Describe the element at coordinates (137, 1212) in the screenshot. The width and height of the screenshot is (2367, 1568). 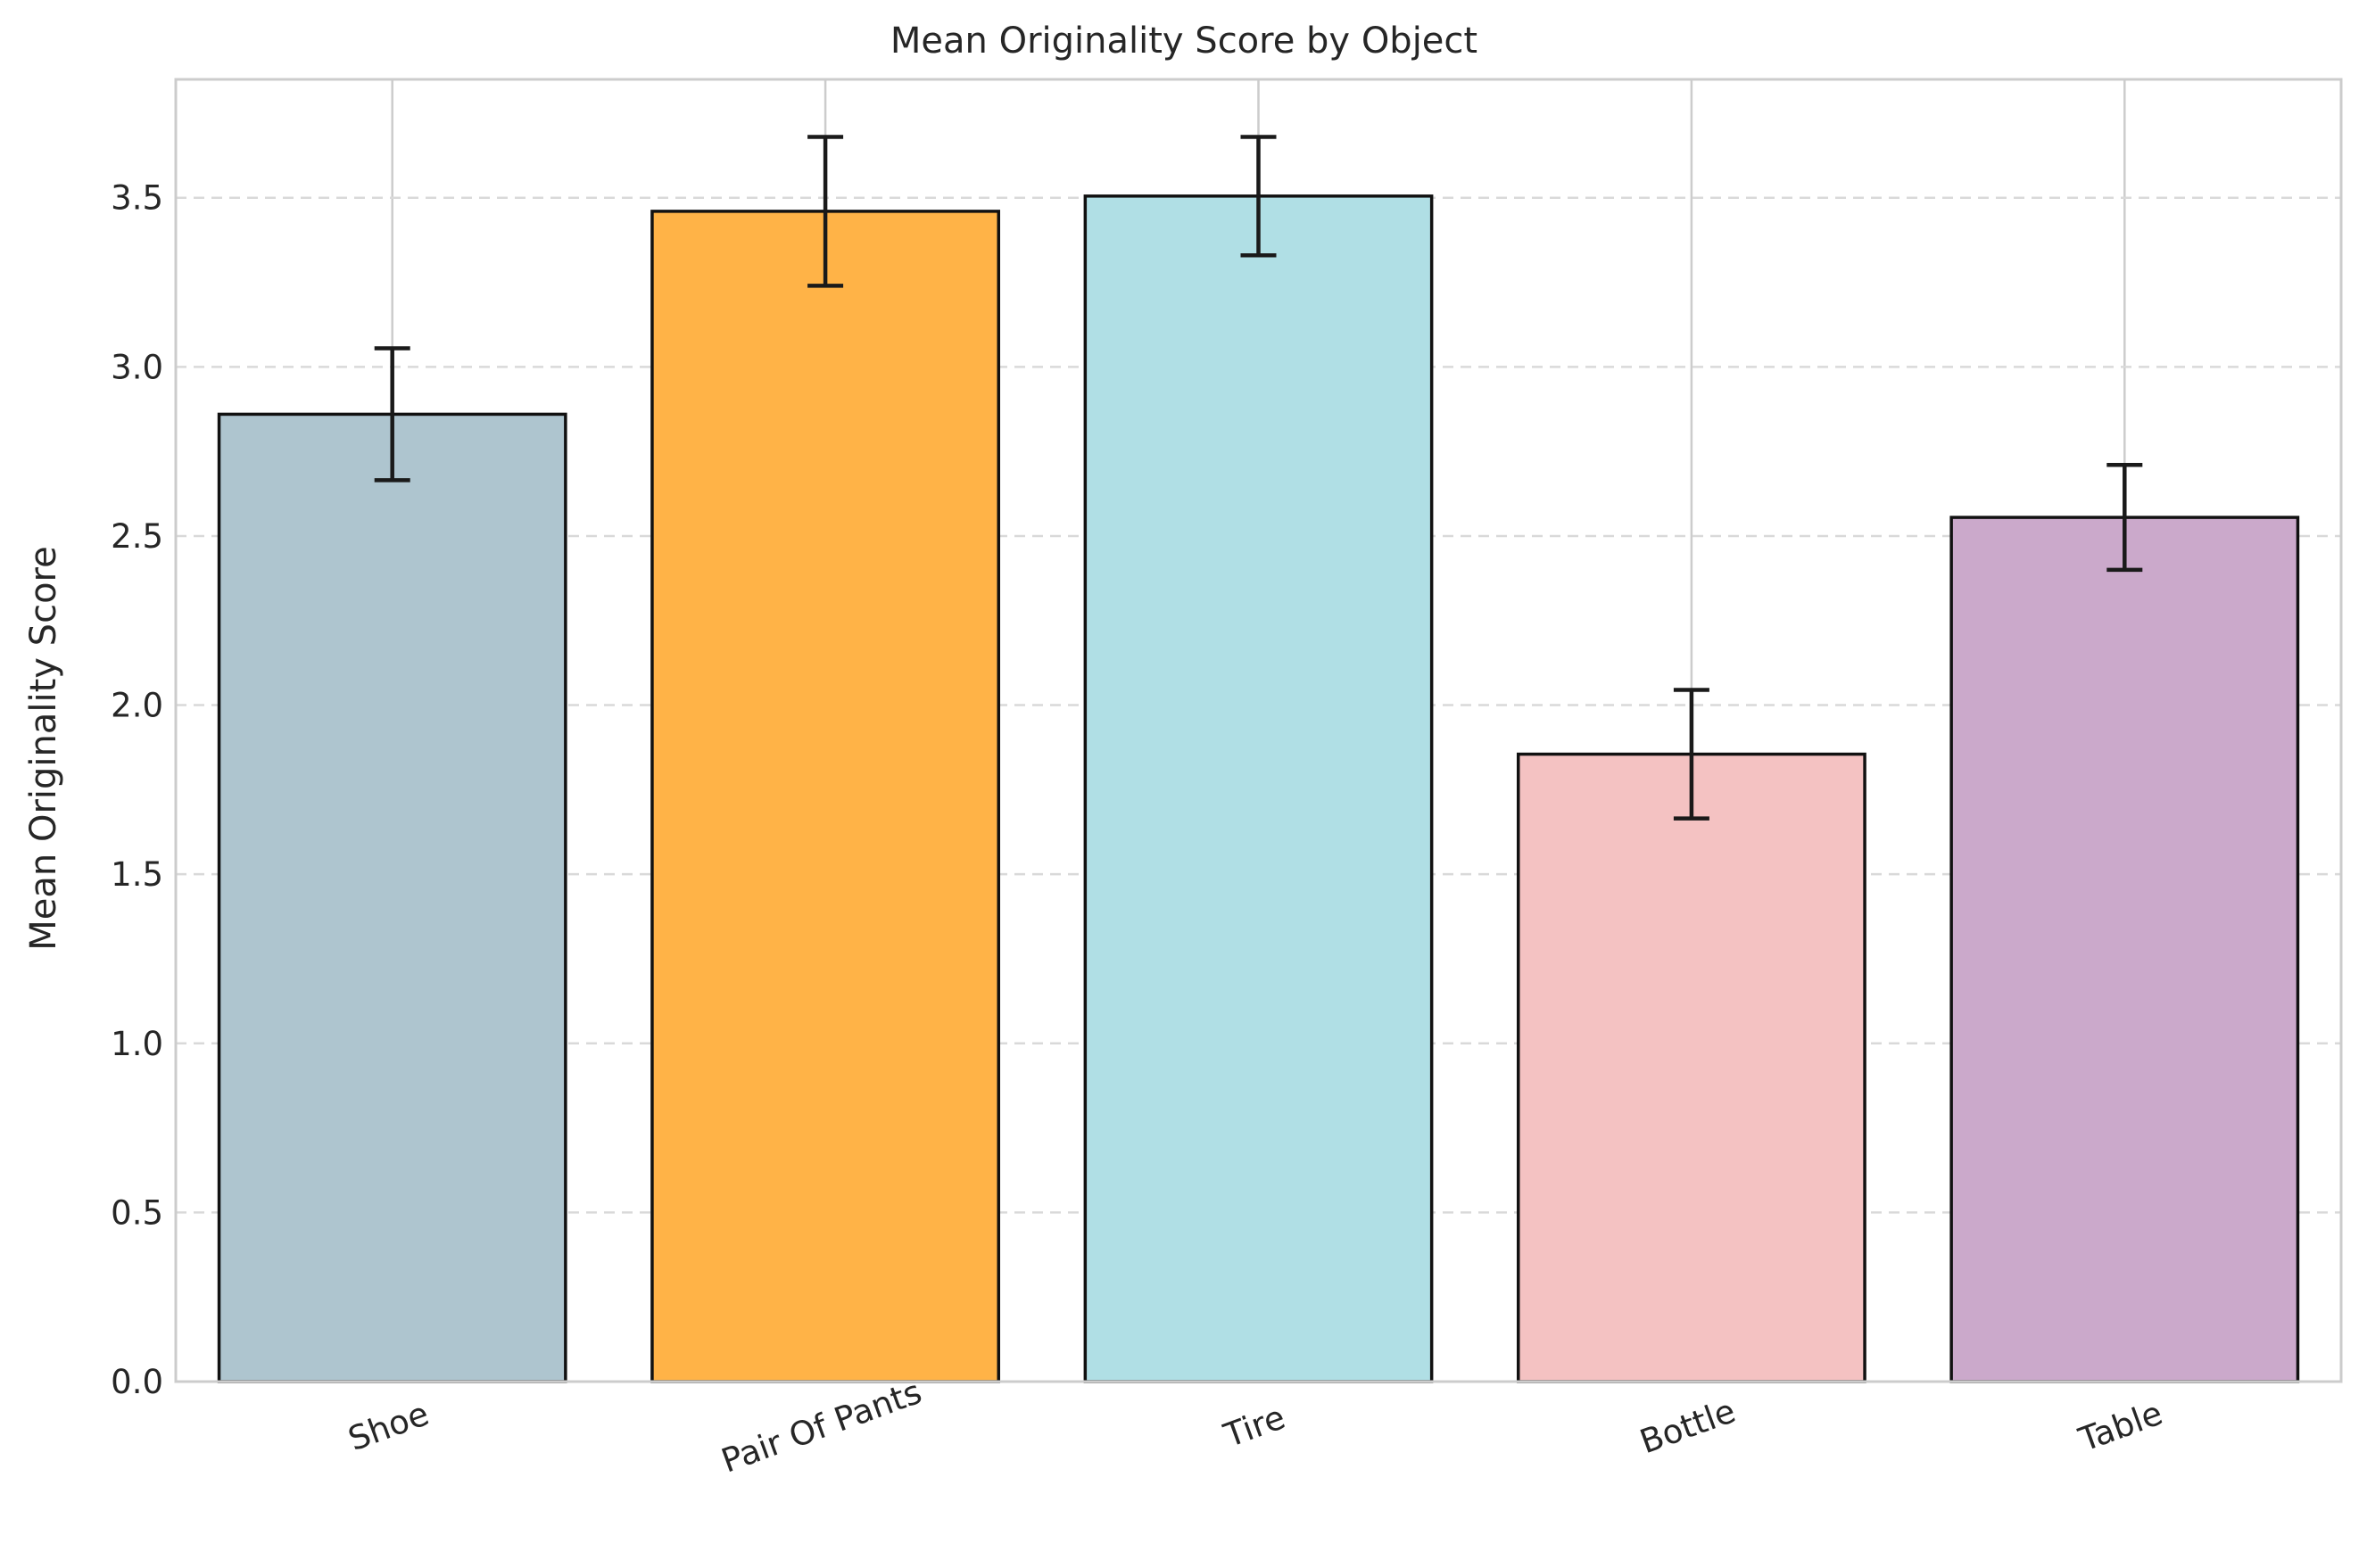
I see `y-tick-label: 0.5` at that location.